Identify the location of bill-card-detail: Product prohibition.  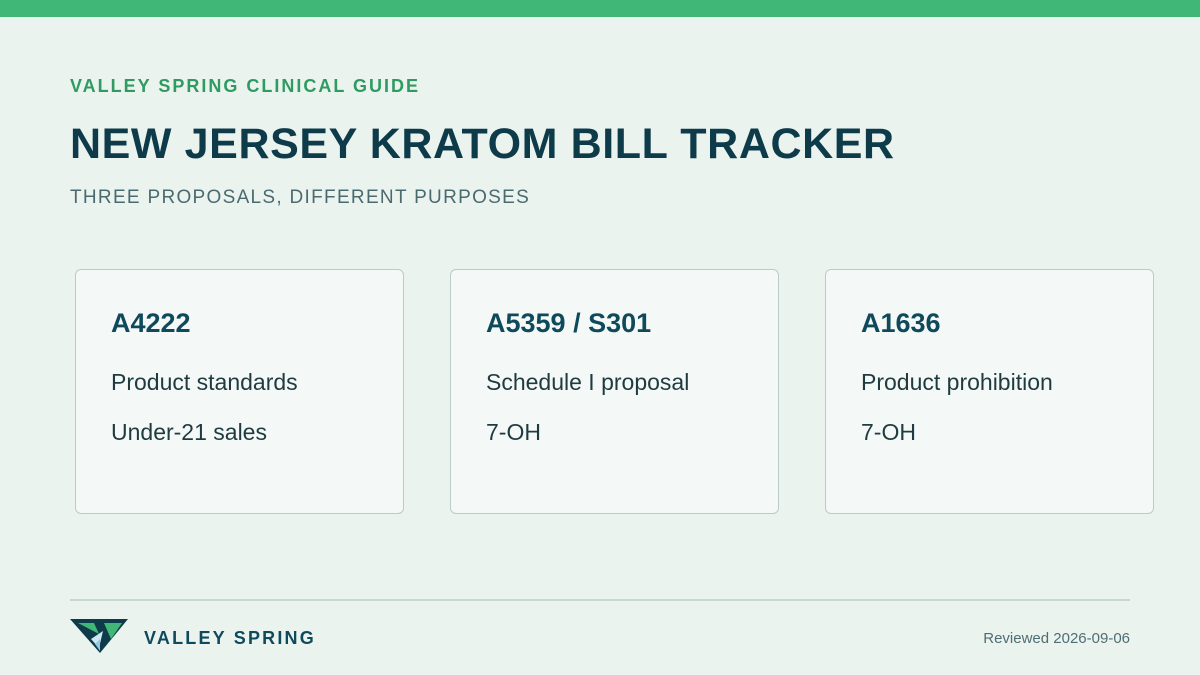
(957, 382).